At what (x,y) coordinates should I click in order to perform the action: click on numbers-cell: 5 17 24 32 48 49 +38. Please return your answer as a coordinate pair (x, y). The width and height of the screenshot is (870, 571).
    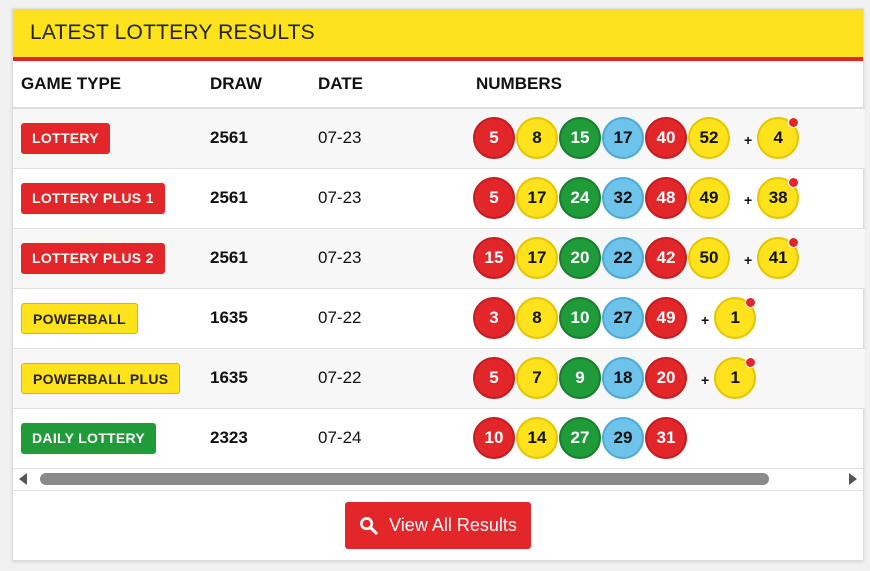
    Looking at the image, I should click on (669, 198).